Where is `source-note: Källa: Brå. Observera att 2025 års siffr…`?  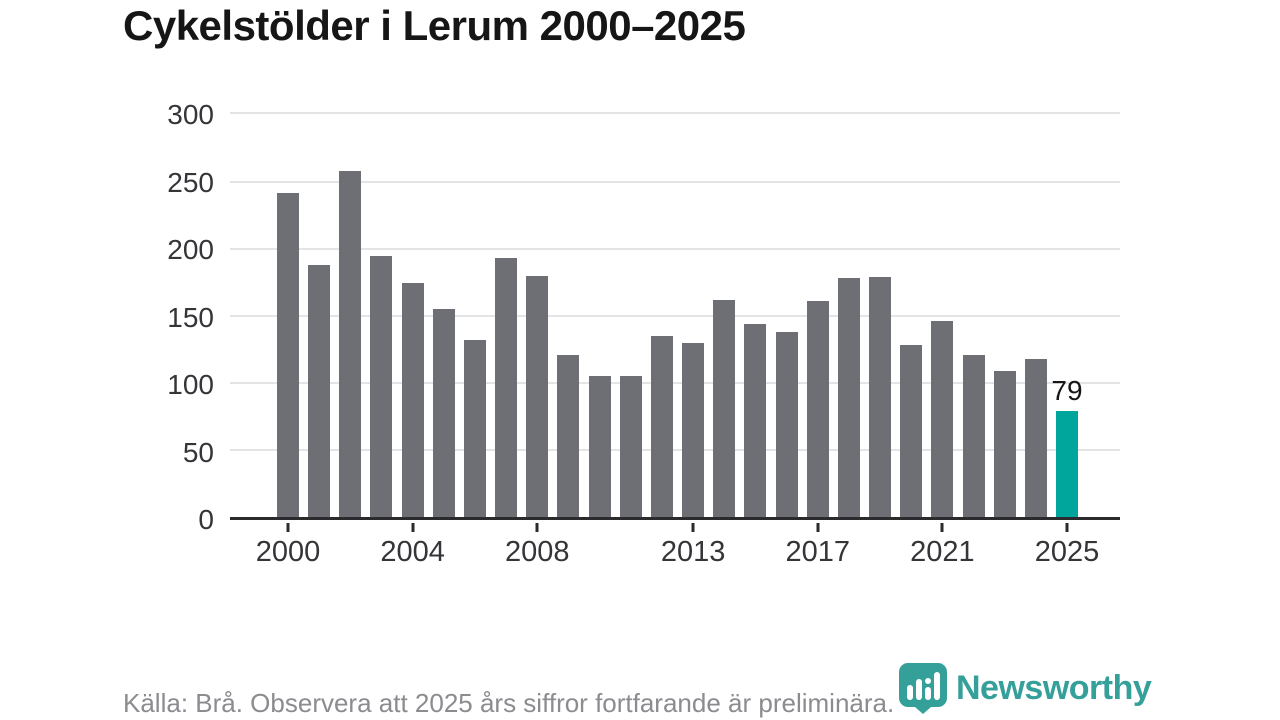 source-note: Källa: Brå. Observera att 2025 års siffr… is located at coordinates (509, 703).